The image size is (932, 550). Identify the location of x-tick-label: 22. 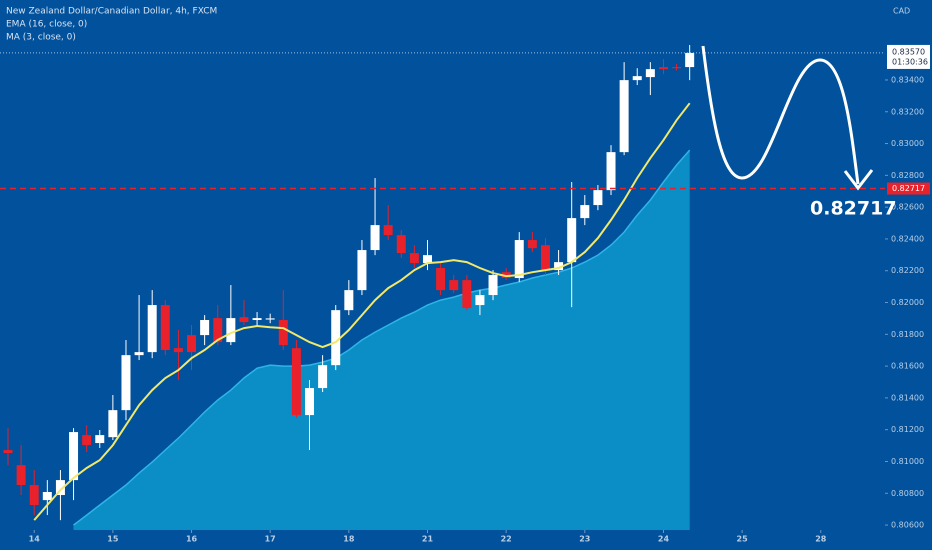
(506, 539).